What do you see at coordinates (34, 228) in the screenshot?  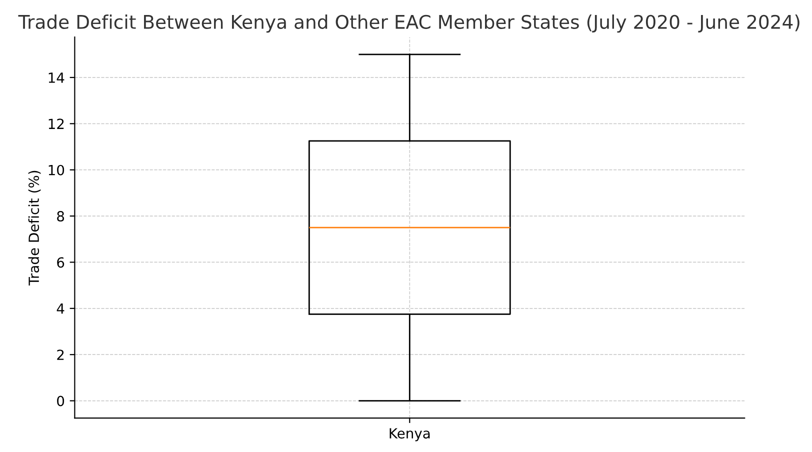 I see `y-axis-title: Trade Deficit (%)` at bounding box center [34, 228].